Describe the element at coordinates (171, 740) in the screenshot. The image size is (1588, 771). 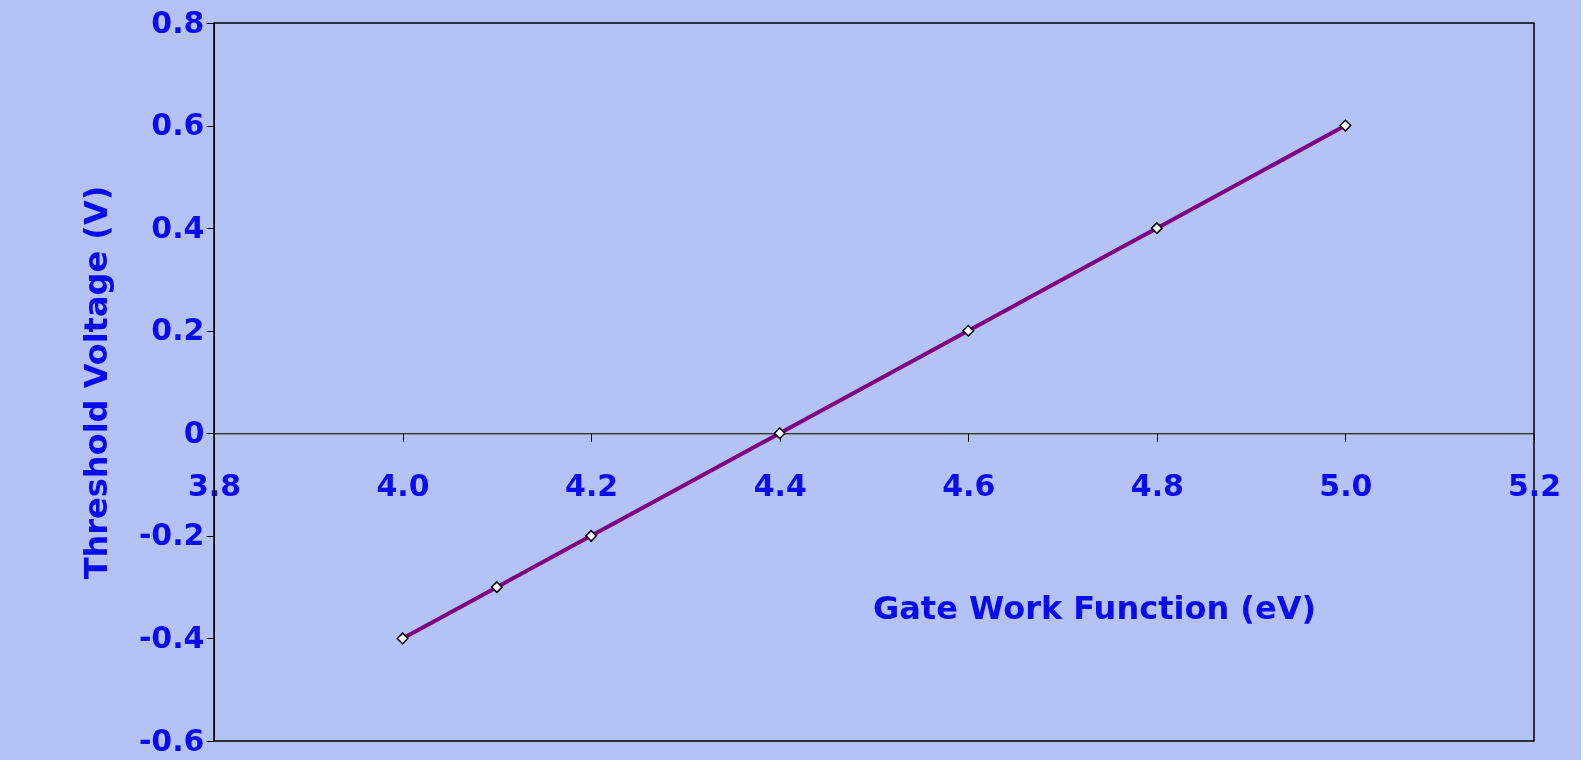
I see `y-tick-label: -0.6` at that location.